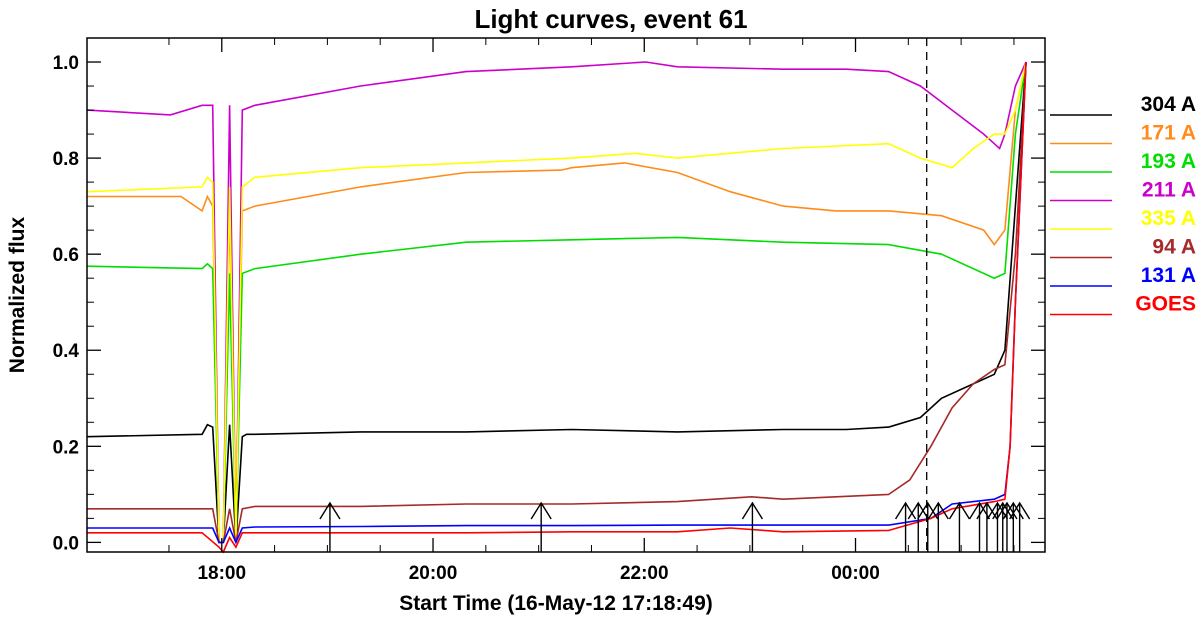 Image resolution: width=1200 pixels, height=621 pixels. I want to click on x-tick-label: 00:00, so click(855, 573).